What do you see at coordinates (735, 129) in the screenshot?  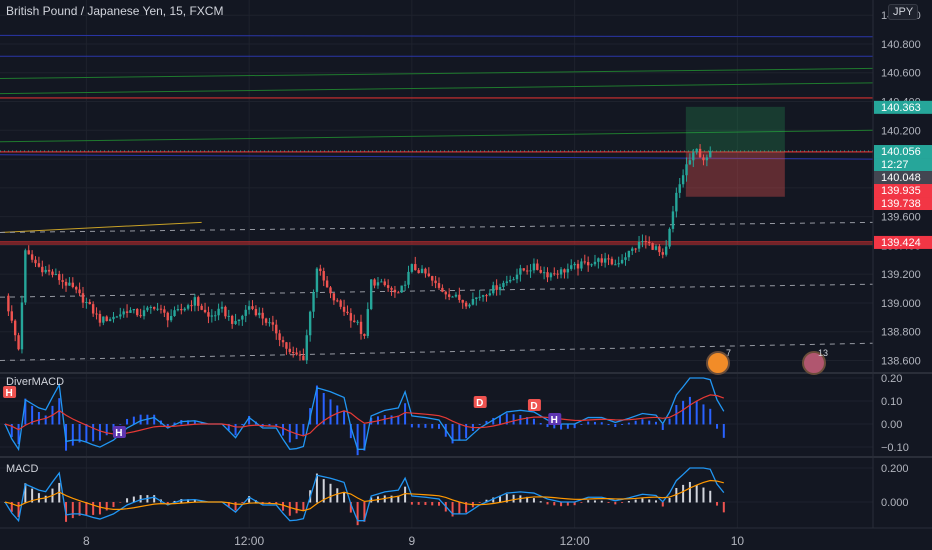 I see `position-target-zone` at bounding box center [735, 129].